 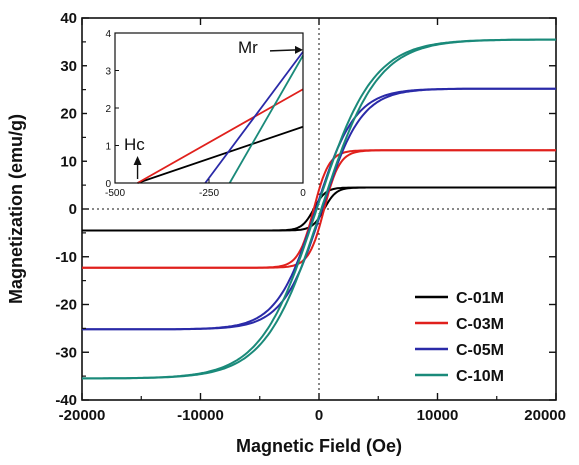 What do you see at coordinates (266, 119) in the screenshot?
I see `inset-series-line-c-10m` at bounding box center [266, 119].